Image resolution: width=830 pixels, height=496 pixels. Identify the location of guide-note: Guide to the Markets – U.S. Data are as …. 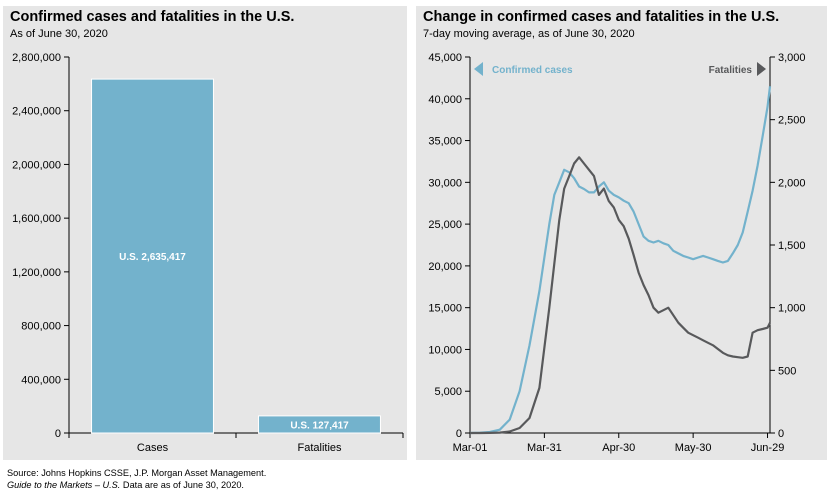
(136, 485).